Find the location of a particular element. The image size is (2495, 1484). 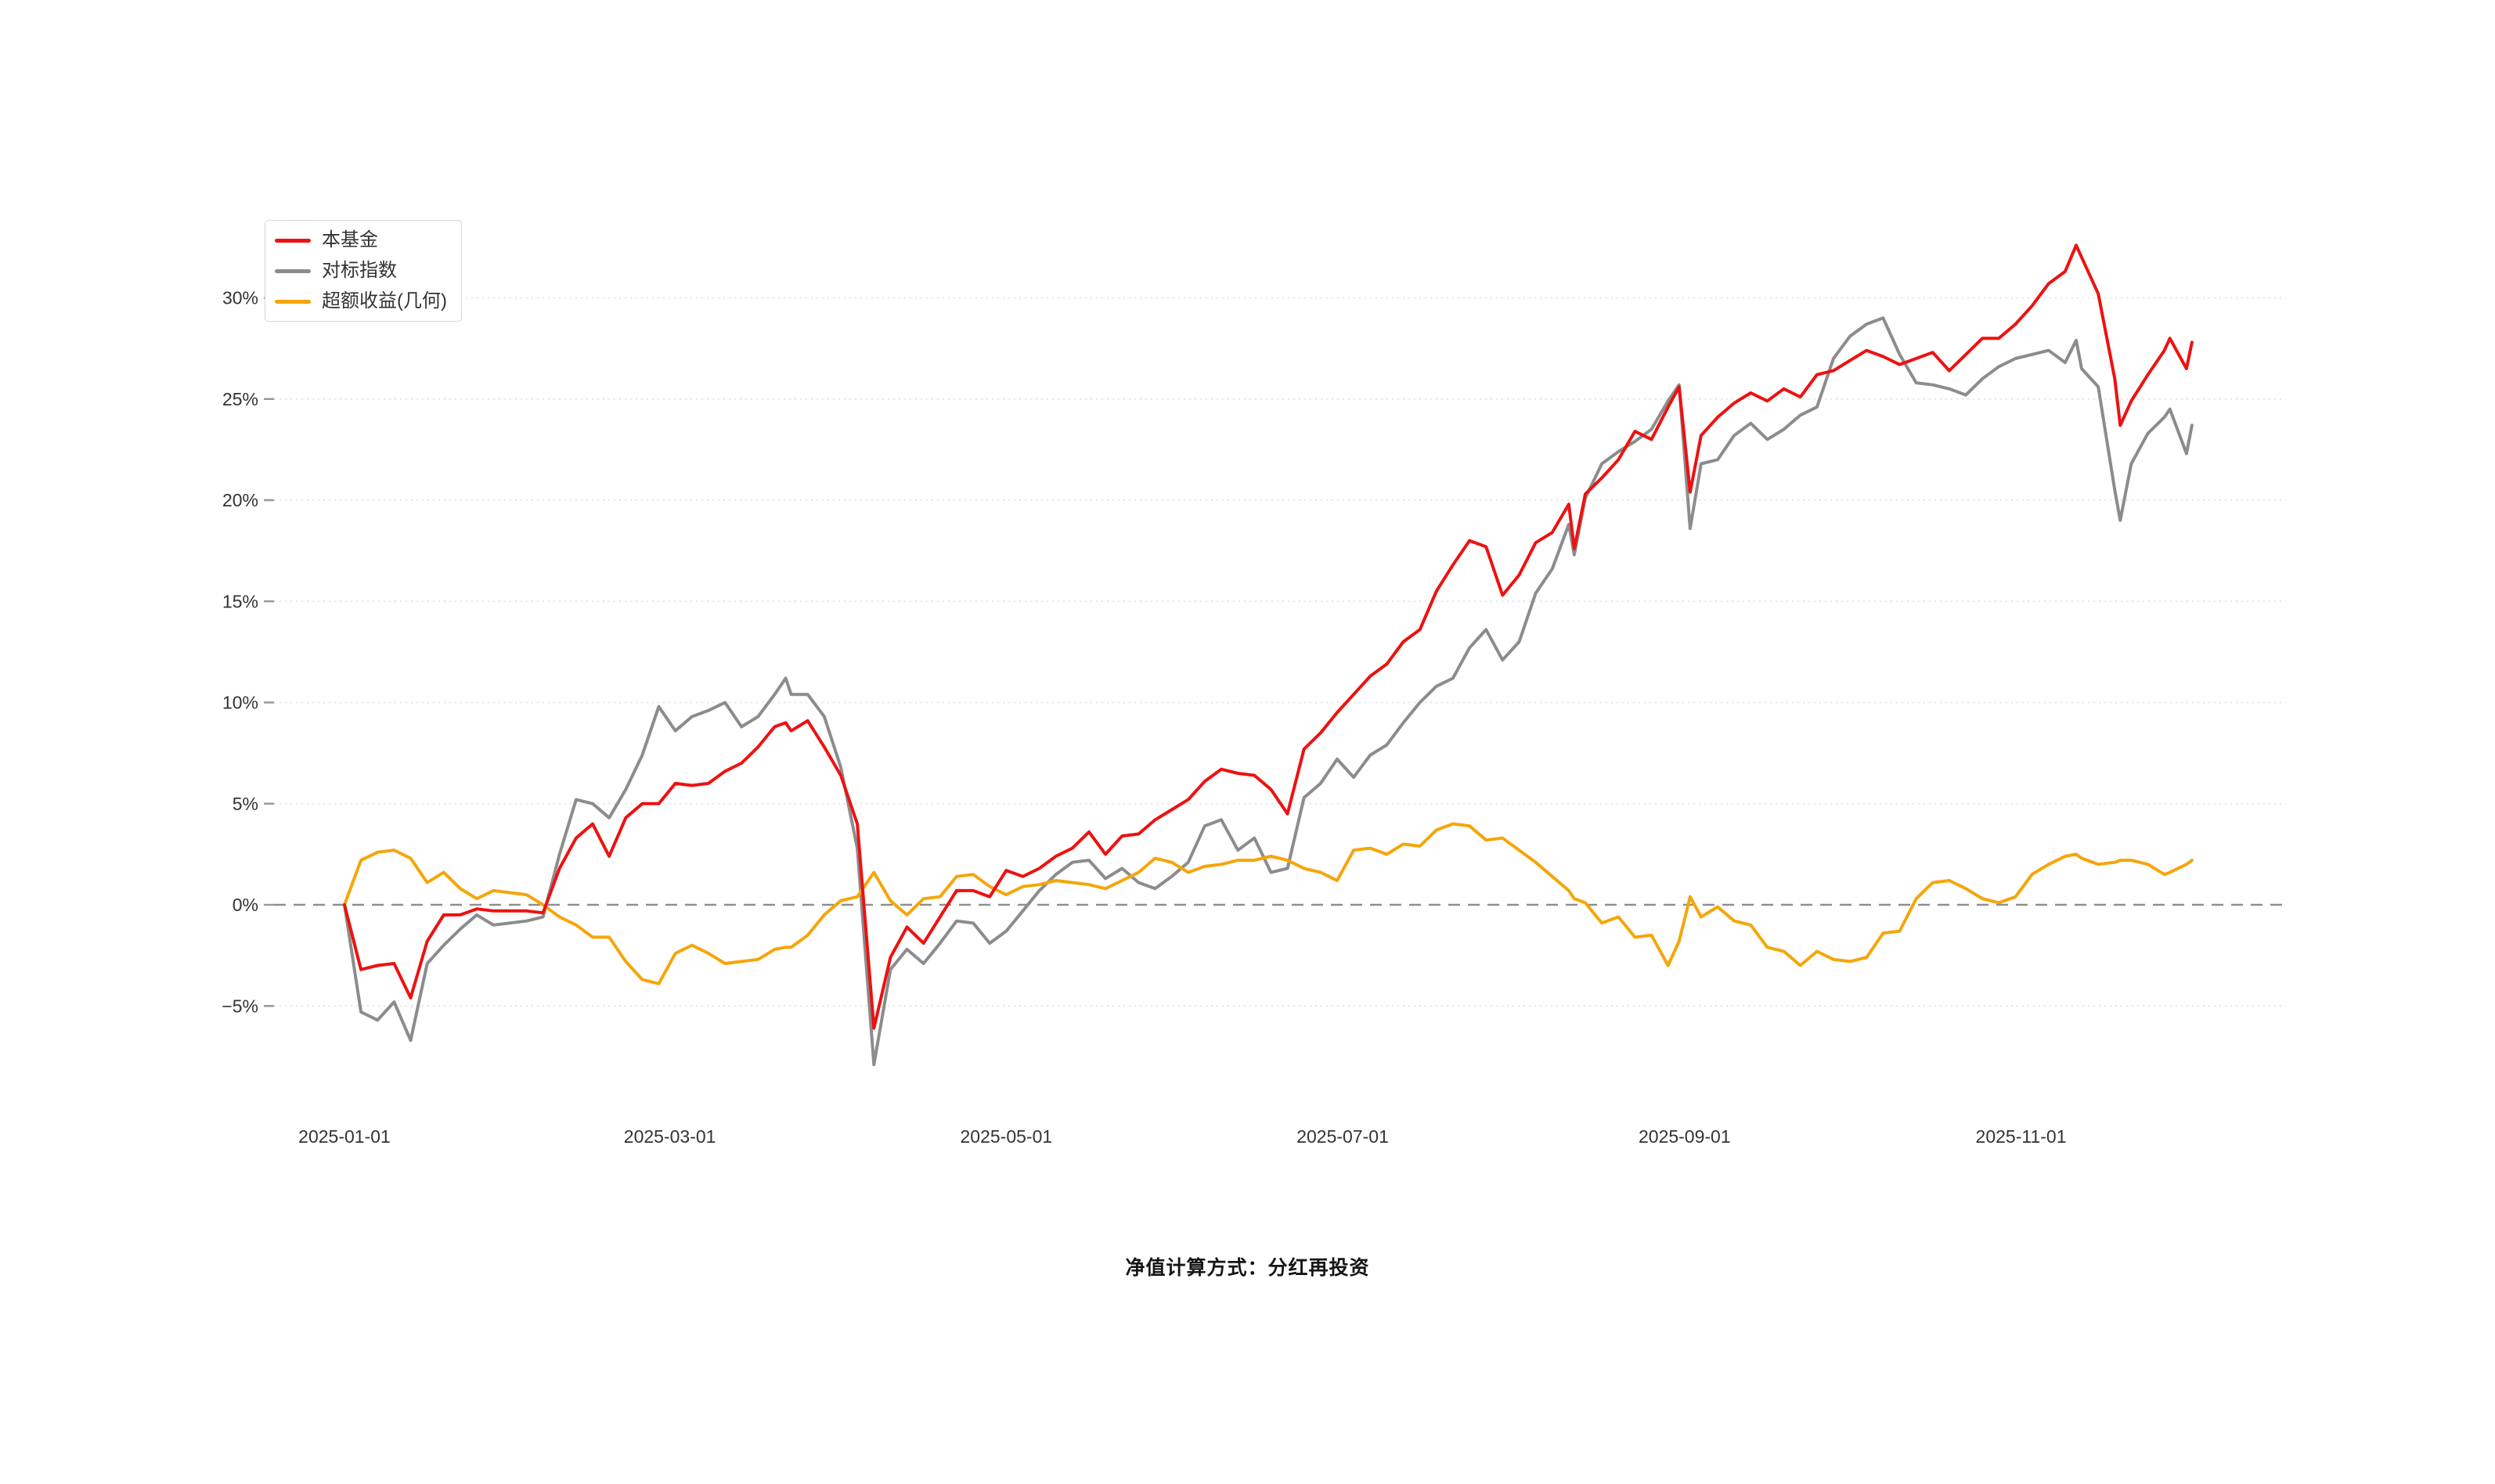

nav-calculation-note: 净值计算方式：分红再投资 is located at coordinates (1248, 1268).